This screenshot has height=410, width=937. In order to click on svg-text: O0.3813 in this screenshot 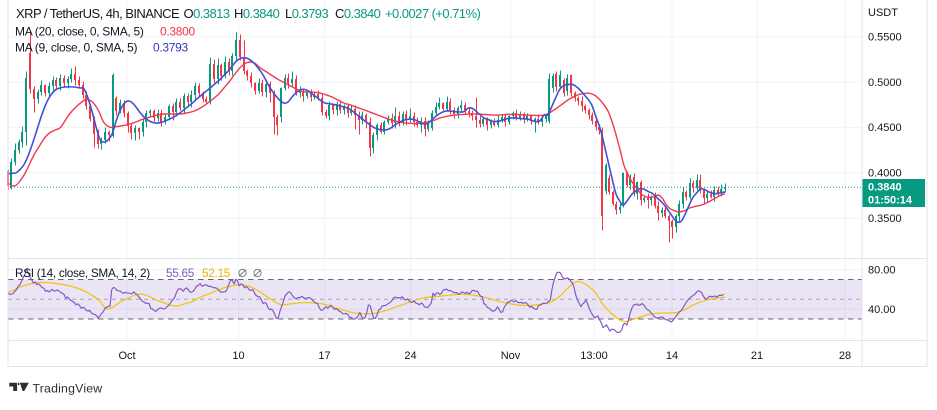, I will do `click(207, 13)`.